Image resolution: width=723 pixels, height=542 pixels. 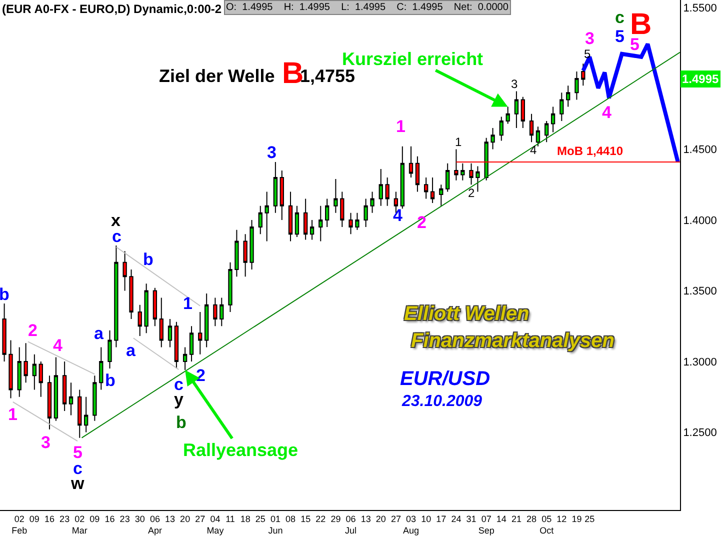 I want to click on x-tick-label: 14, so click(x=501, y=519).